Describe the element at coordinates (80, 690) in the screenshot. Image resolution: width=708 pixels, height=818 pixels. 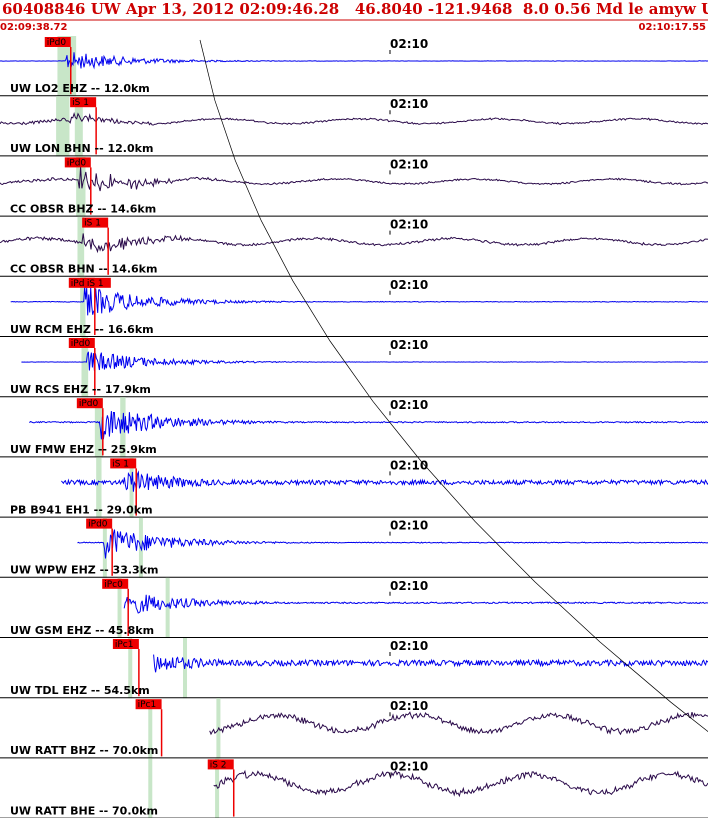
I see `station-label: UW TDL EHZ -- 54.5km` at that location.